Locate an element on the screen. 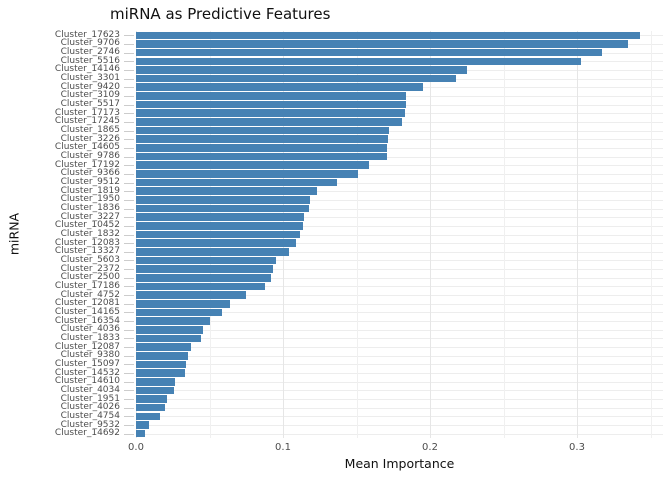 The width and height of the screenshot is (672, 480). y-tick-label: Cluster_16354 is located at coordinates (87, 320).